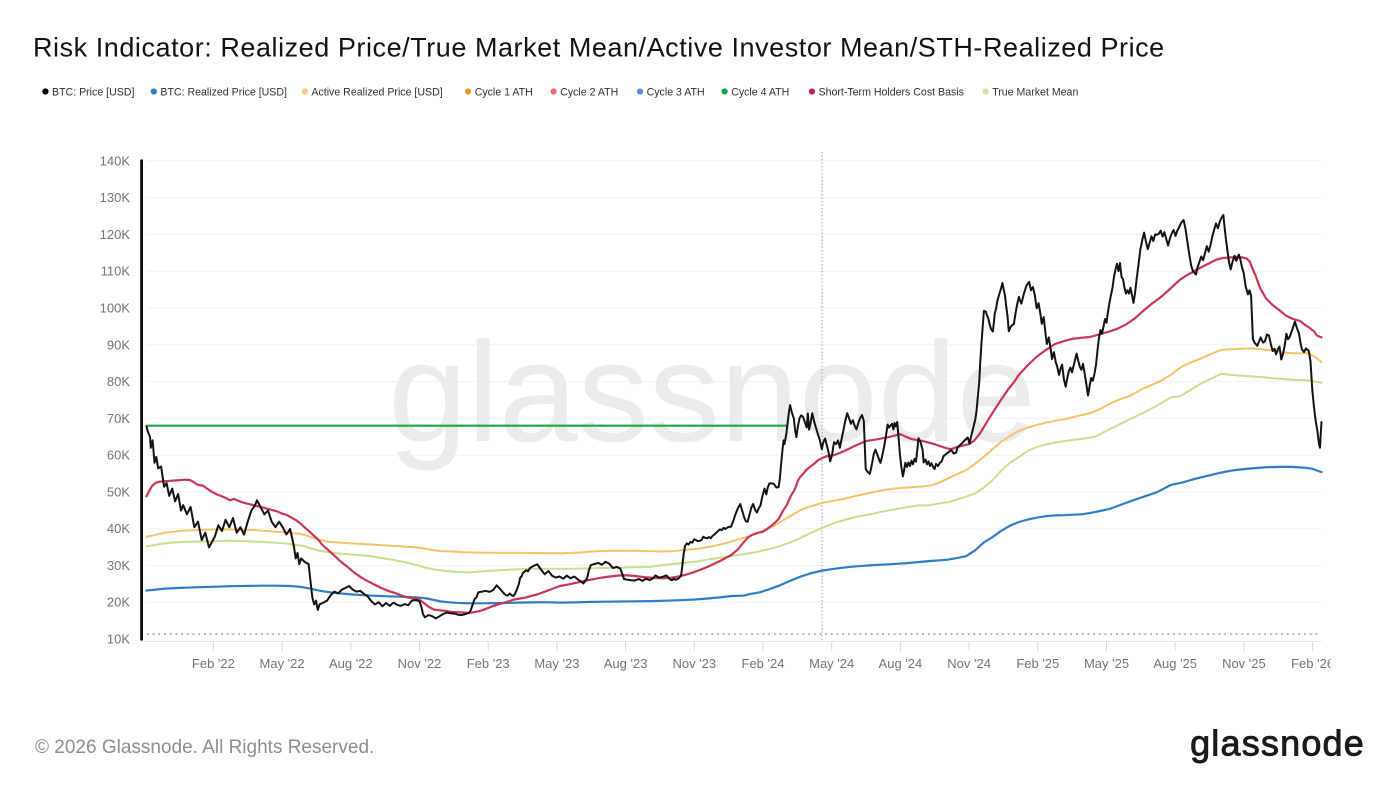 The height and width of the screenshot is (787, 1400). I want to click on svg-text: May '24, so click(831, 663).